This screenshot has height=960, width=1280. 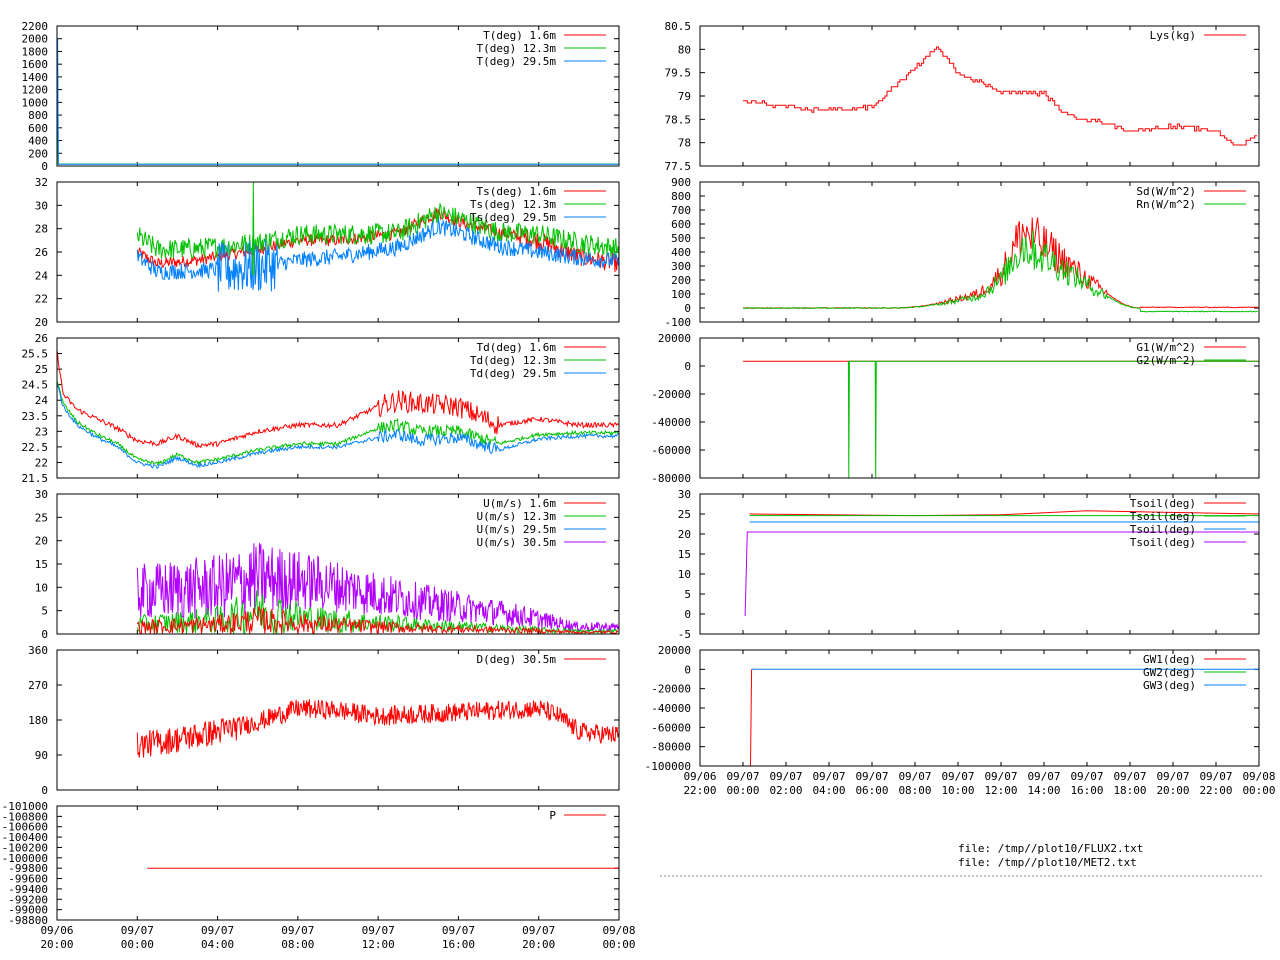 I want to click on series-ts-12m, so click(x=378, y=230).